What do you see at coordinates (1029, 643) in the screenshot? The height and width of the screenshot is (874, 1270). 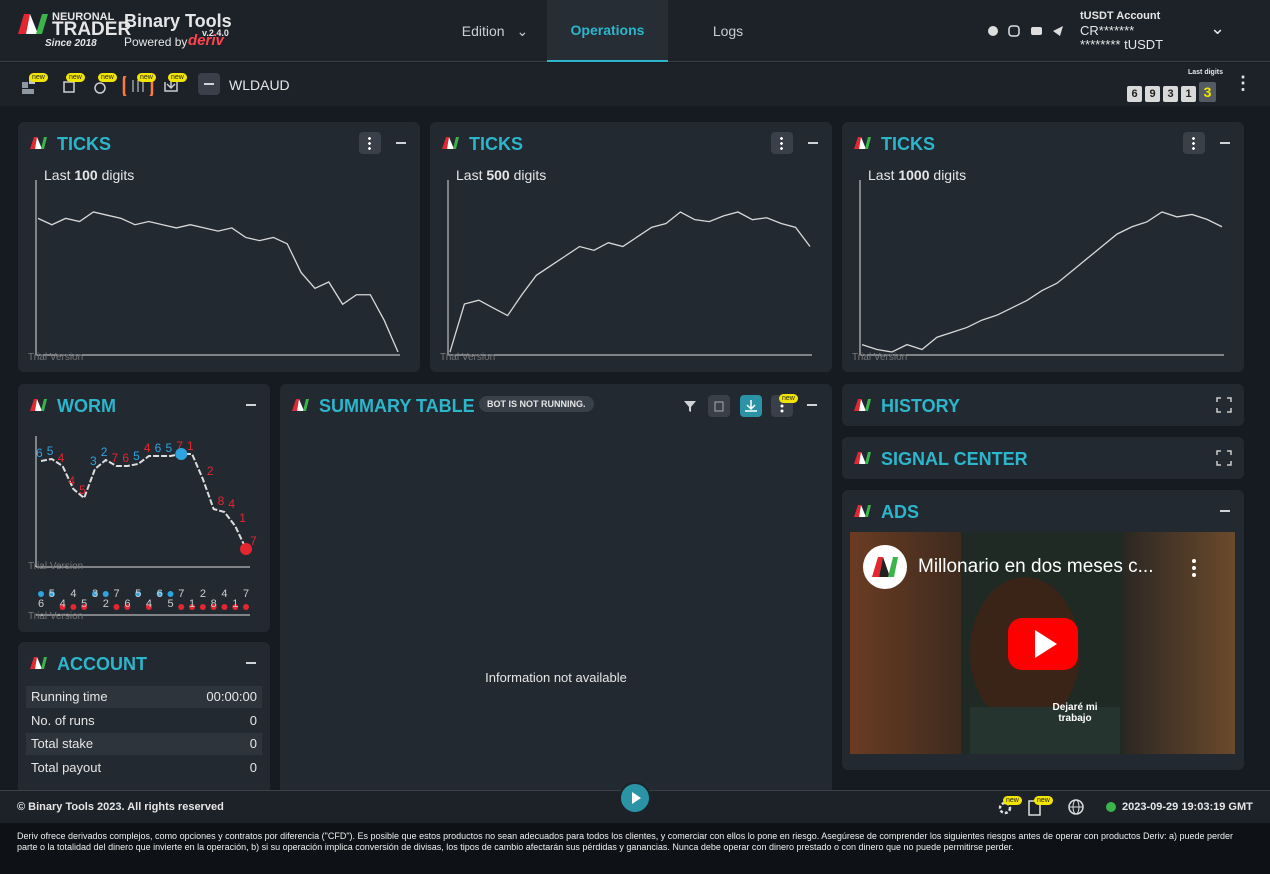 I see `video-thumbnail` at bounding box center [1029, 643].